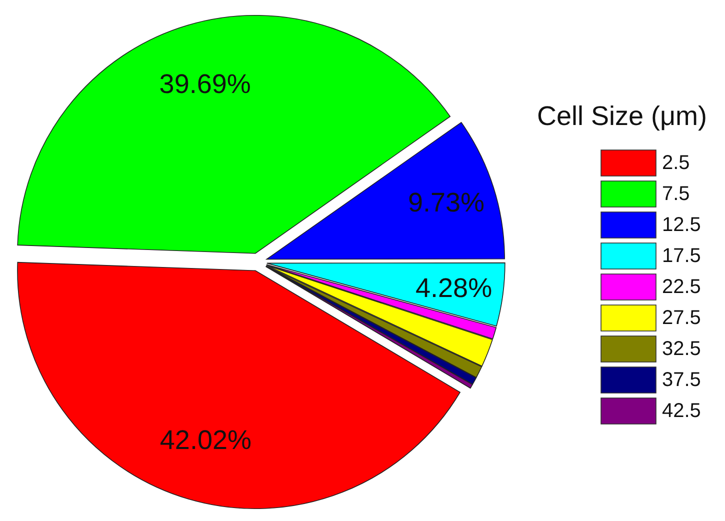 The image size is (725, 521). Describe the element at coordinates (676, 163) in the screenshot. I see `legend-label: 2.5` at that location.